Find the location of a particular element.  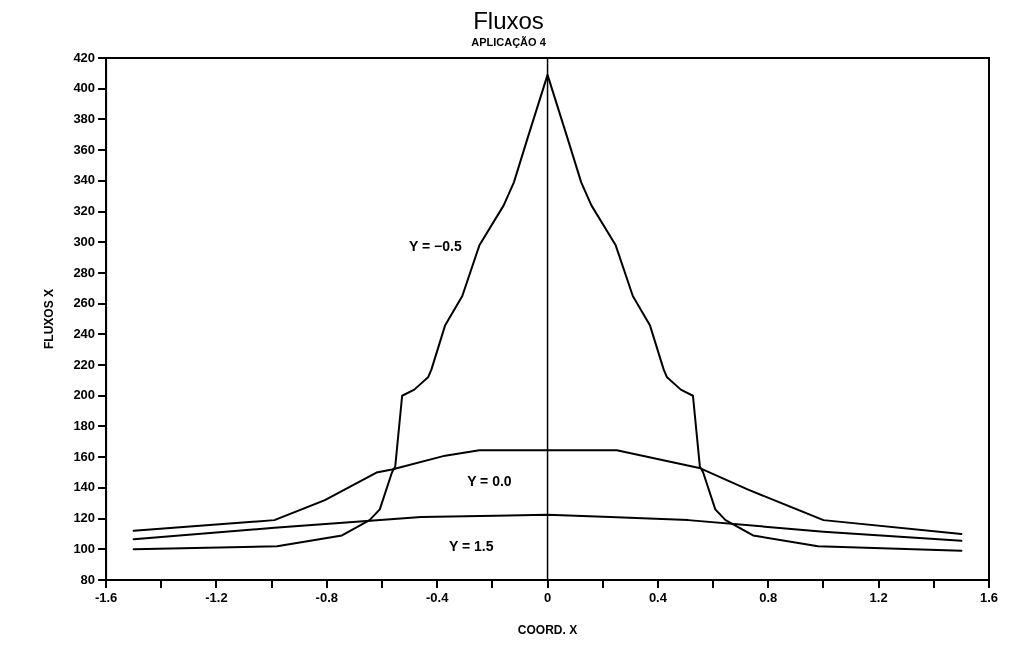

y-tick-label: 380 is located at coordinates (84, 118).